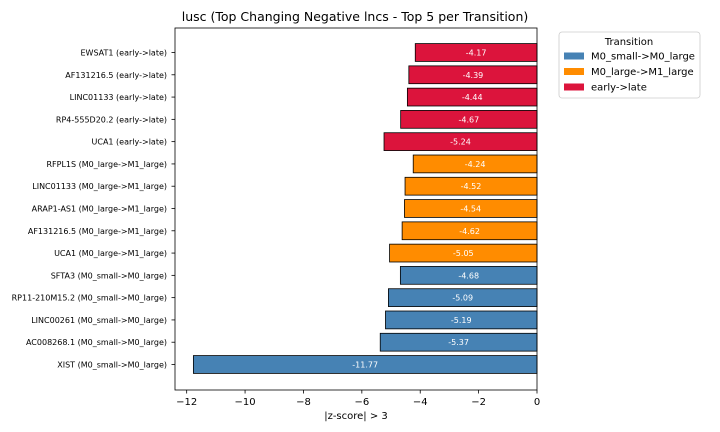 The image size is (720, 432). Describe the element at coordinates (99, 209) in the screenshot. I see `y-tick-label: ARAP1-AS1 (M0_large->M1_large)` at that location.